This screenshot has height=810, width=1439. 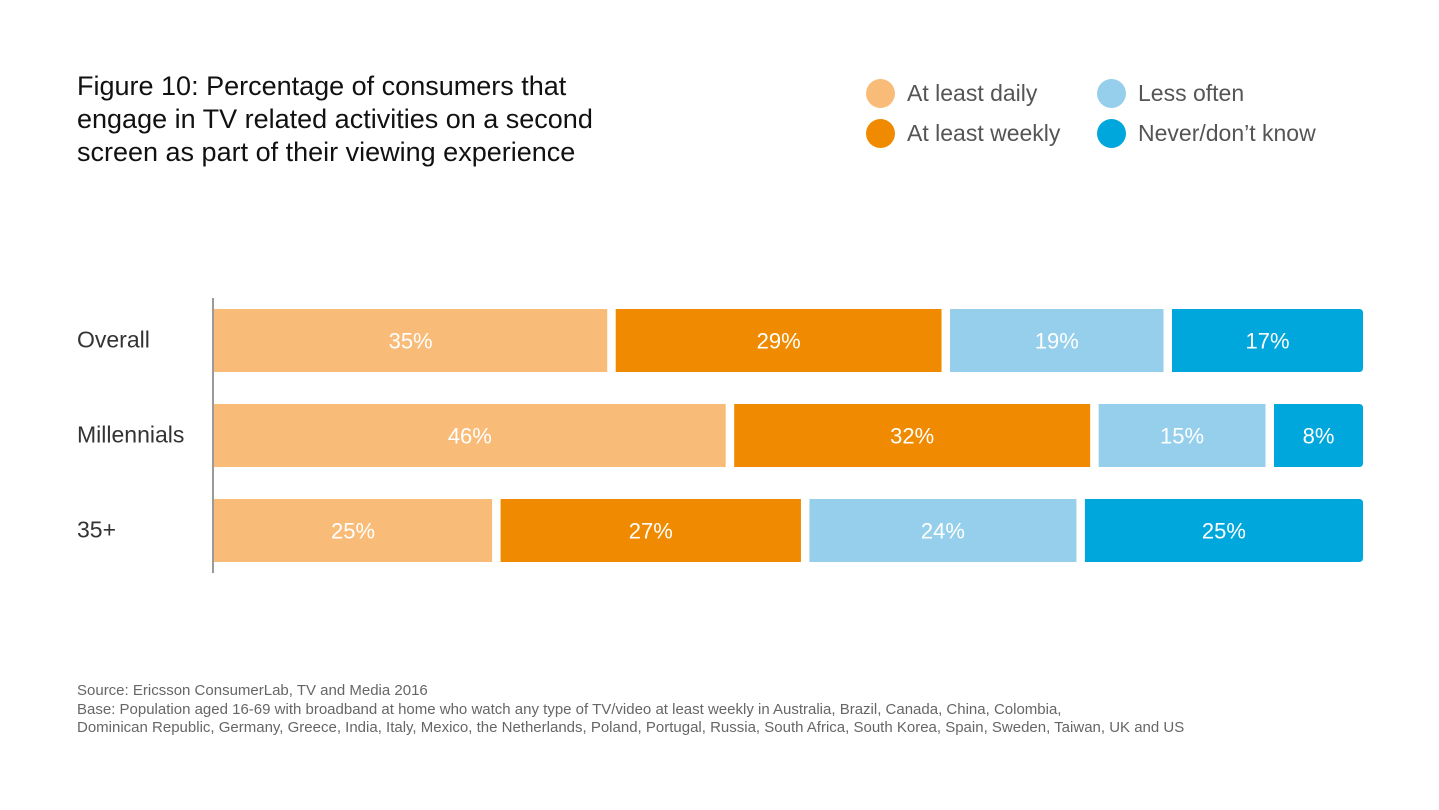 I want to click on legend-label: At least weekly, so click(x=984, y=132).